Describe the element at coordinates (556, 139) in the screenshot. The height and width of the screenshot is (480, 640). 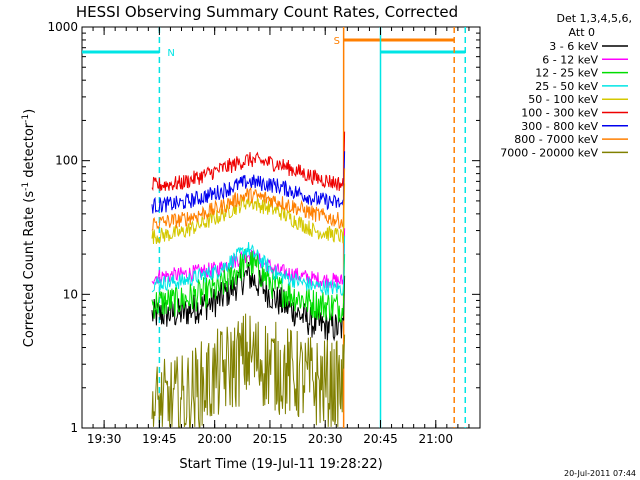
I see `legend-label: 800 - 7000 keV` at that location.